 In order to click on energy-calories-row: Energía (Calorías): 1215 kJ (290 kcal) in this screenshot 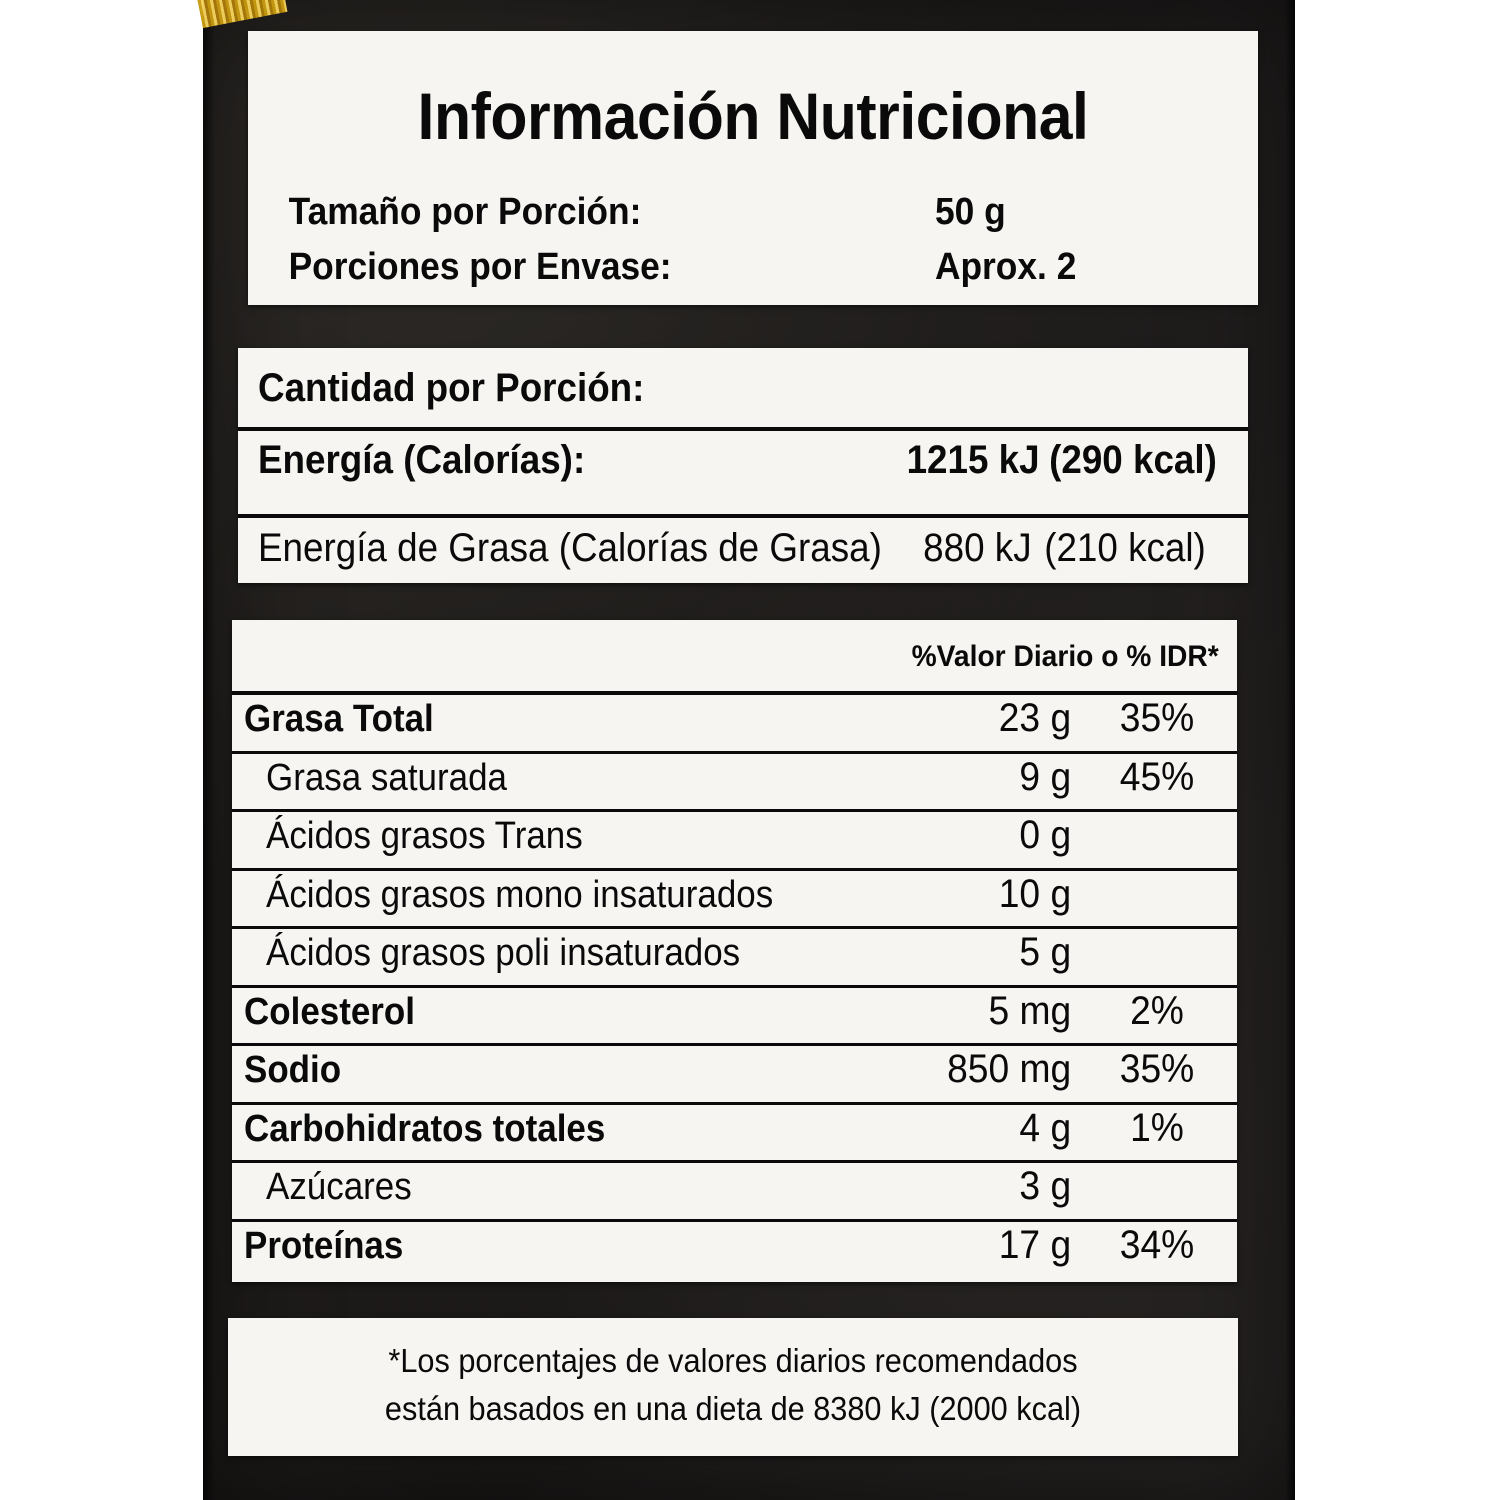, I will do `click(743, 469)`.